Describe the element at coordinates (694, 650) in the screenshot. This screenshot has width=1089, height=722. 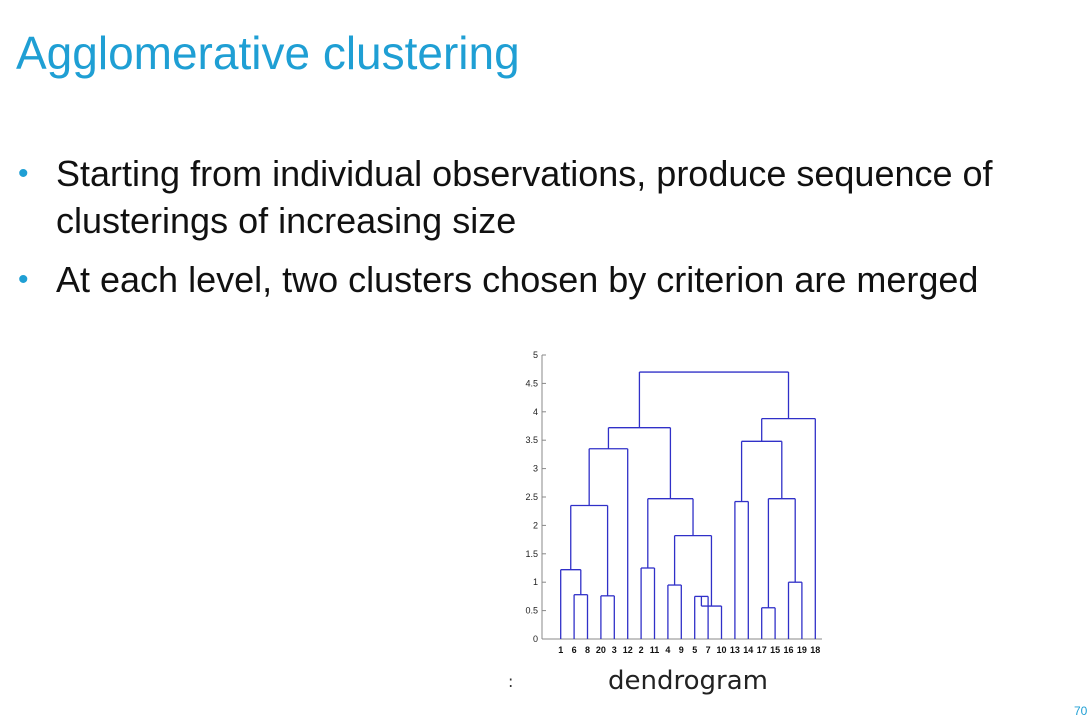
I see `leaf-label: 5` at that location.